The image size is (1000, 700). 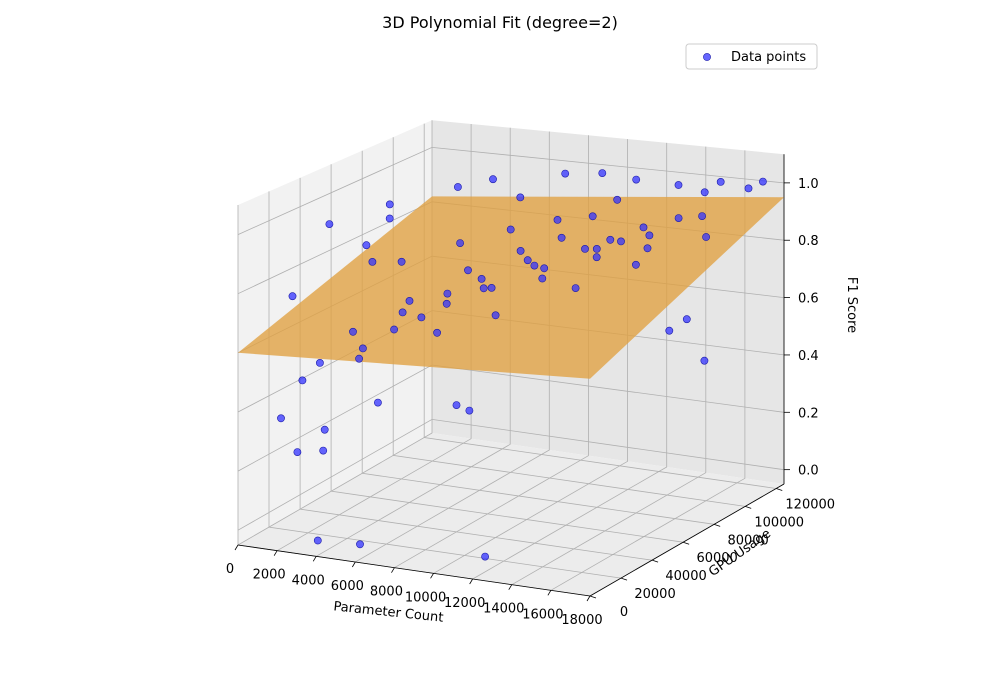 I want to click on z-axis-label: F1 Score, so click(x=851, y=305).